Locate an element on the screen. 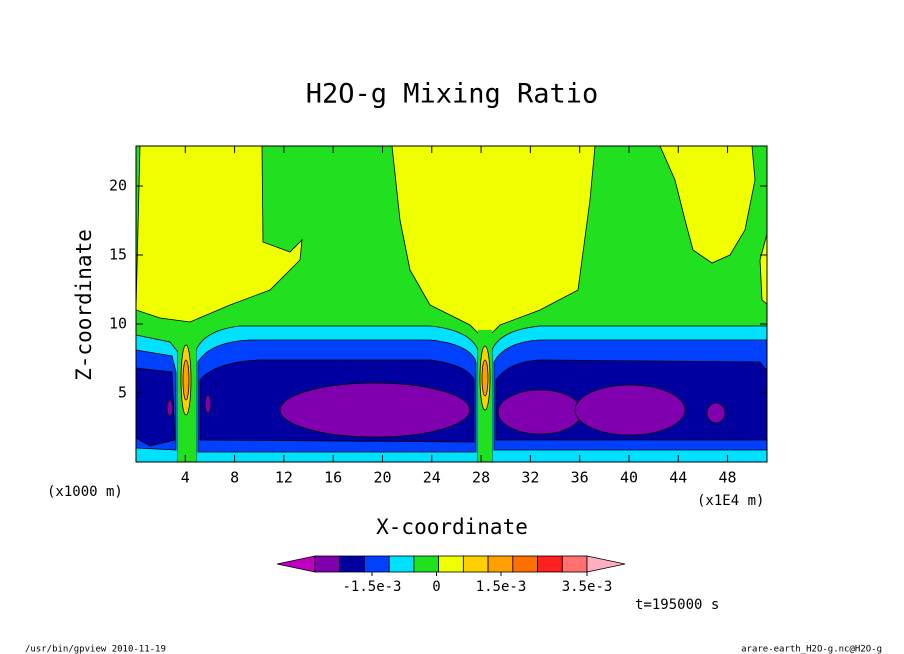  x-tick-label: 8 is located at coordinates (234, 478).